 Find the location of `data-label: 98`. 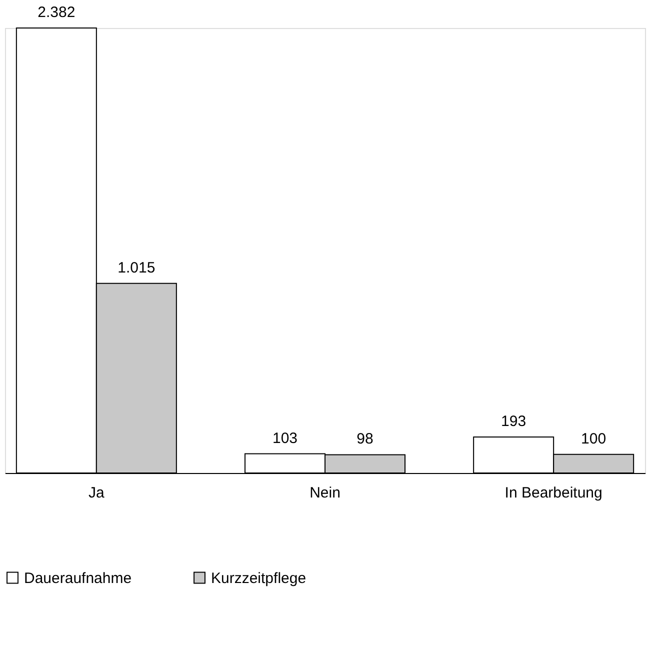

data-label: 98 is located at coordinates (365, 439).